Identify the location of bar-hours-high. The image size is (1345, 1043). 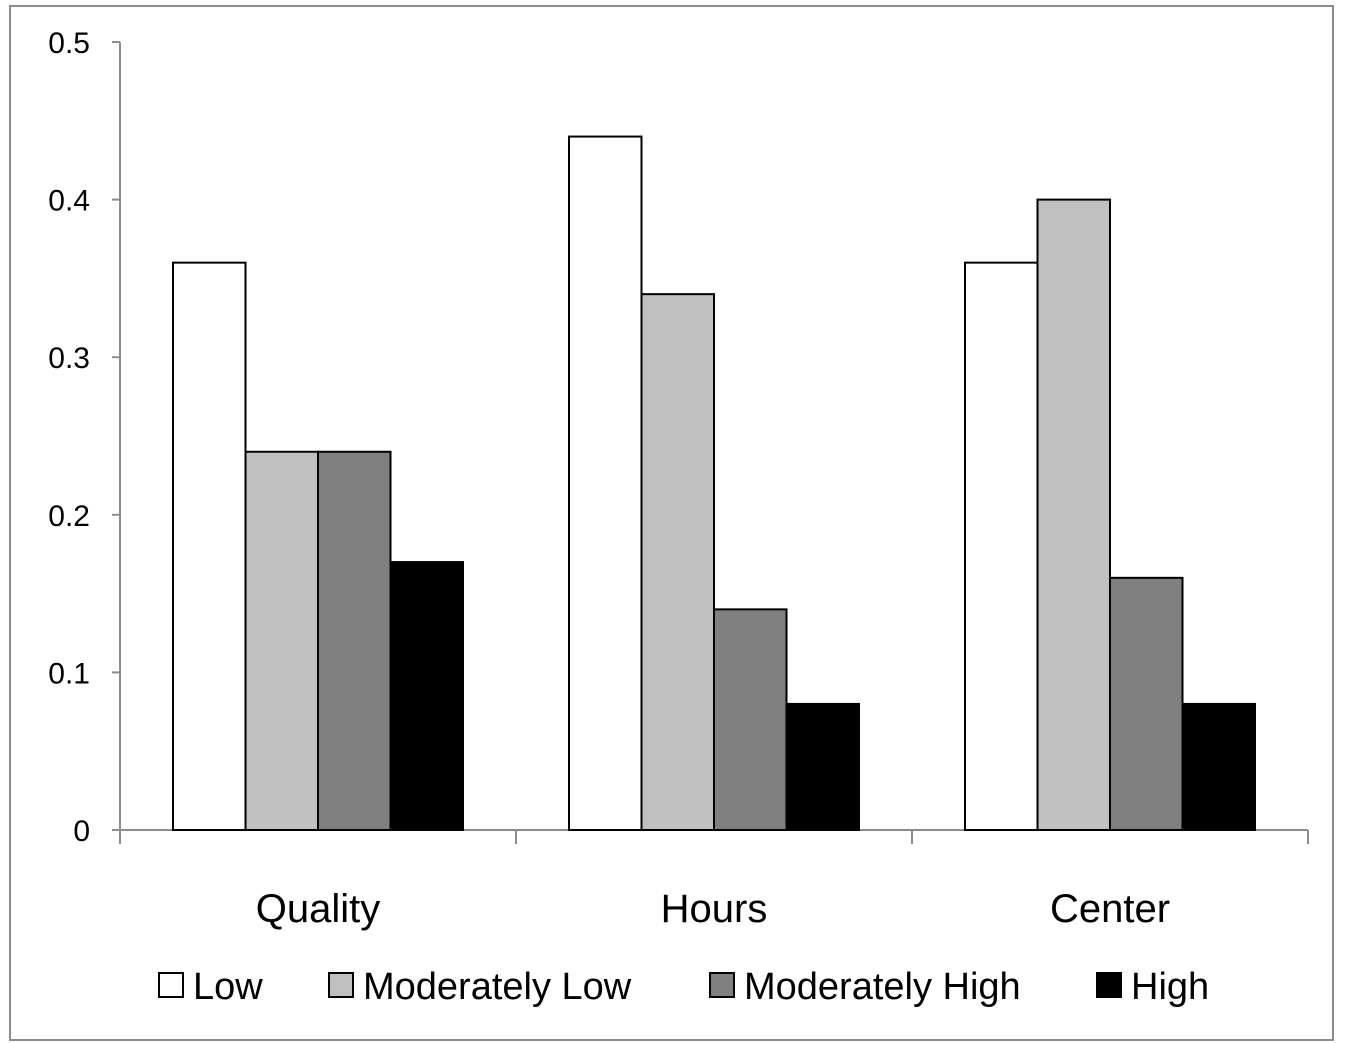
(822, 766).